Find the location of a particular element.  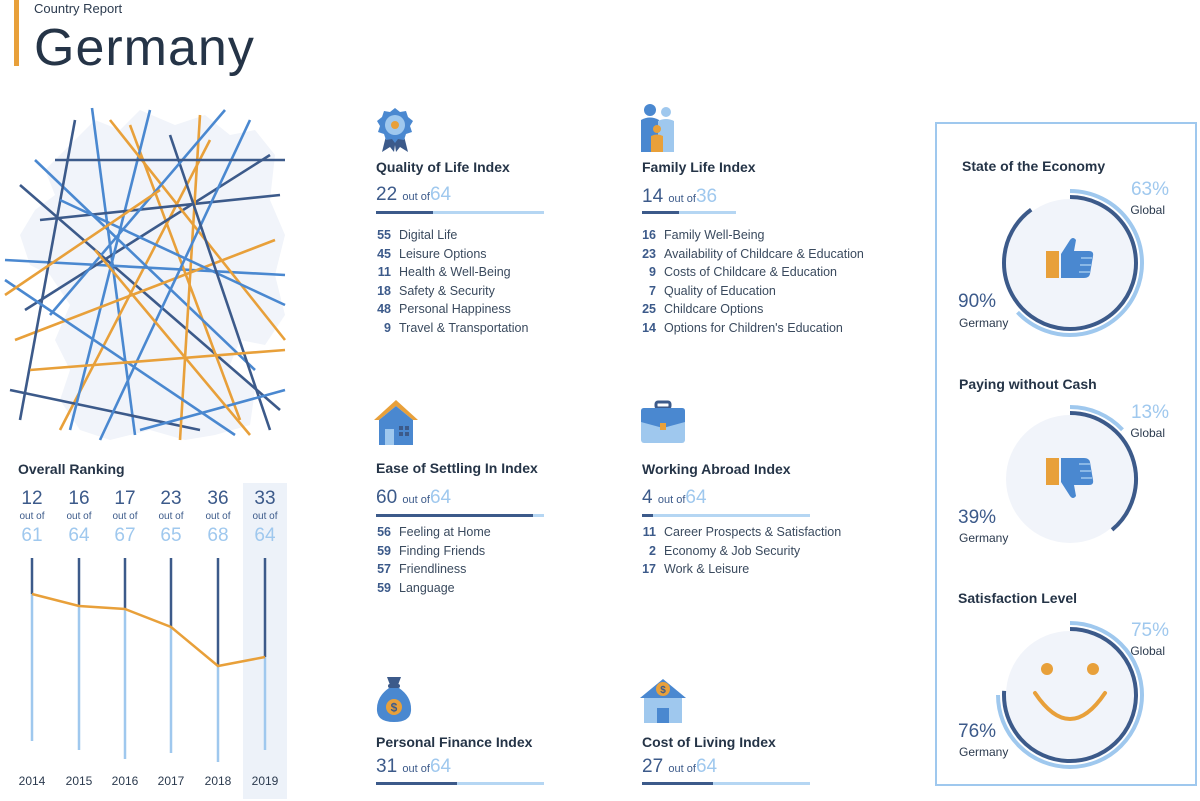

quality-of-life-bar is located at coordinates (460, 212).